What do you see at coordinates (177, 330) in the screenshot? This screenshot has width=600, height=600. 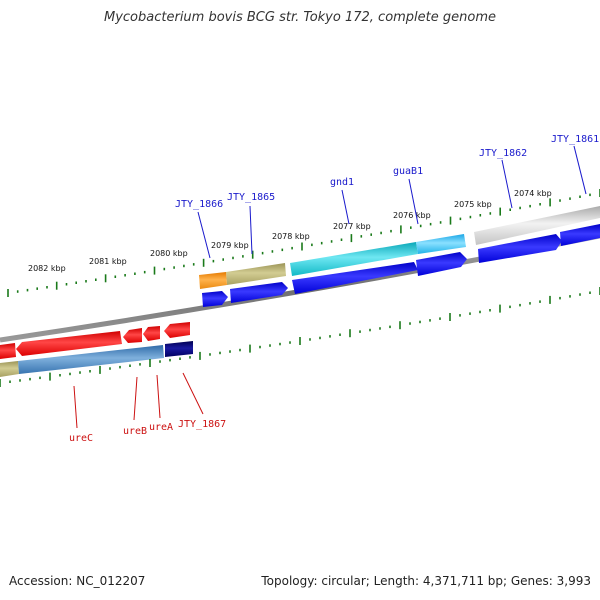 I see `gene-arrow-jty1867` at bounding box center [177, 330].